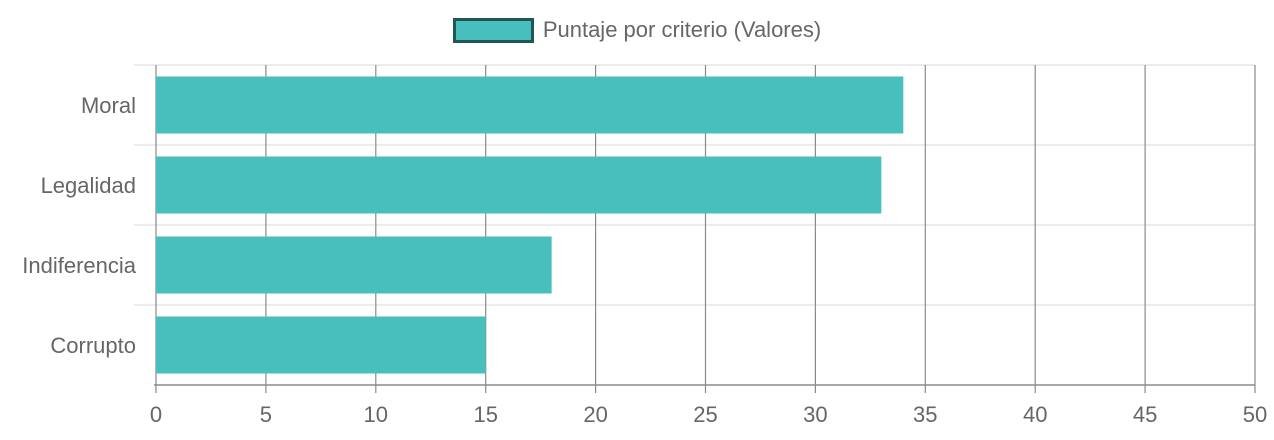  Describe the element at coordinates (88, 185) in the screenshot. I see `y-category-label: Legalidad` at that location.